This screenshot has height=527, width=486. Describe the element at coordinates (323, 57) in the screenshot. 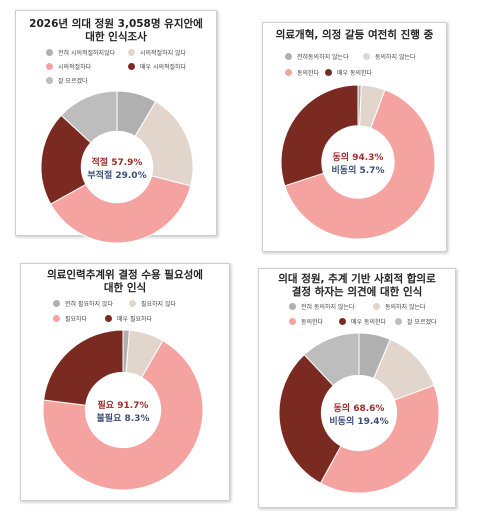

I see `legend-label: 전혀동의하지 않는다` at that location.